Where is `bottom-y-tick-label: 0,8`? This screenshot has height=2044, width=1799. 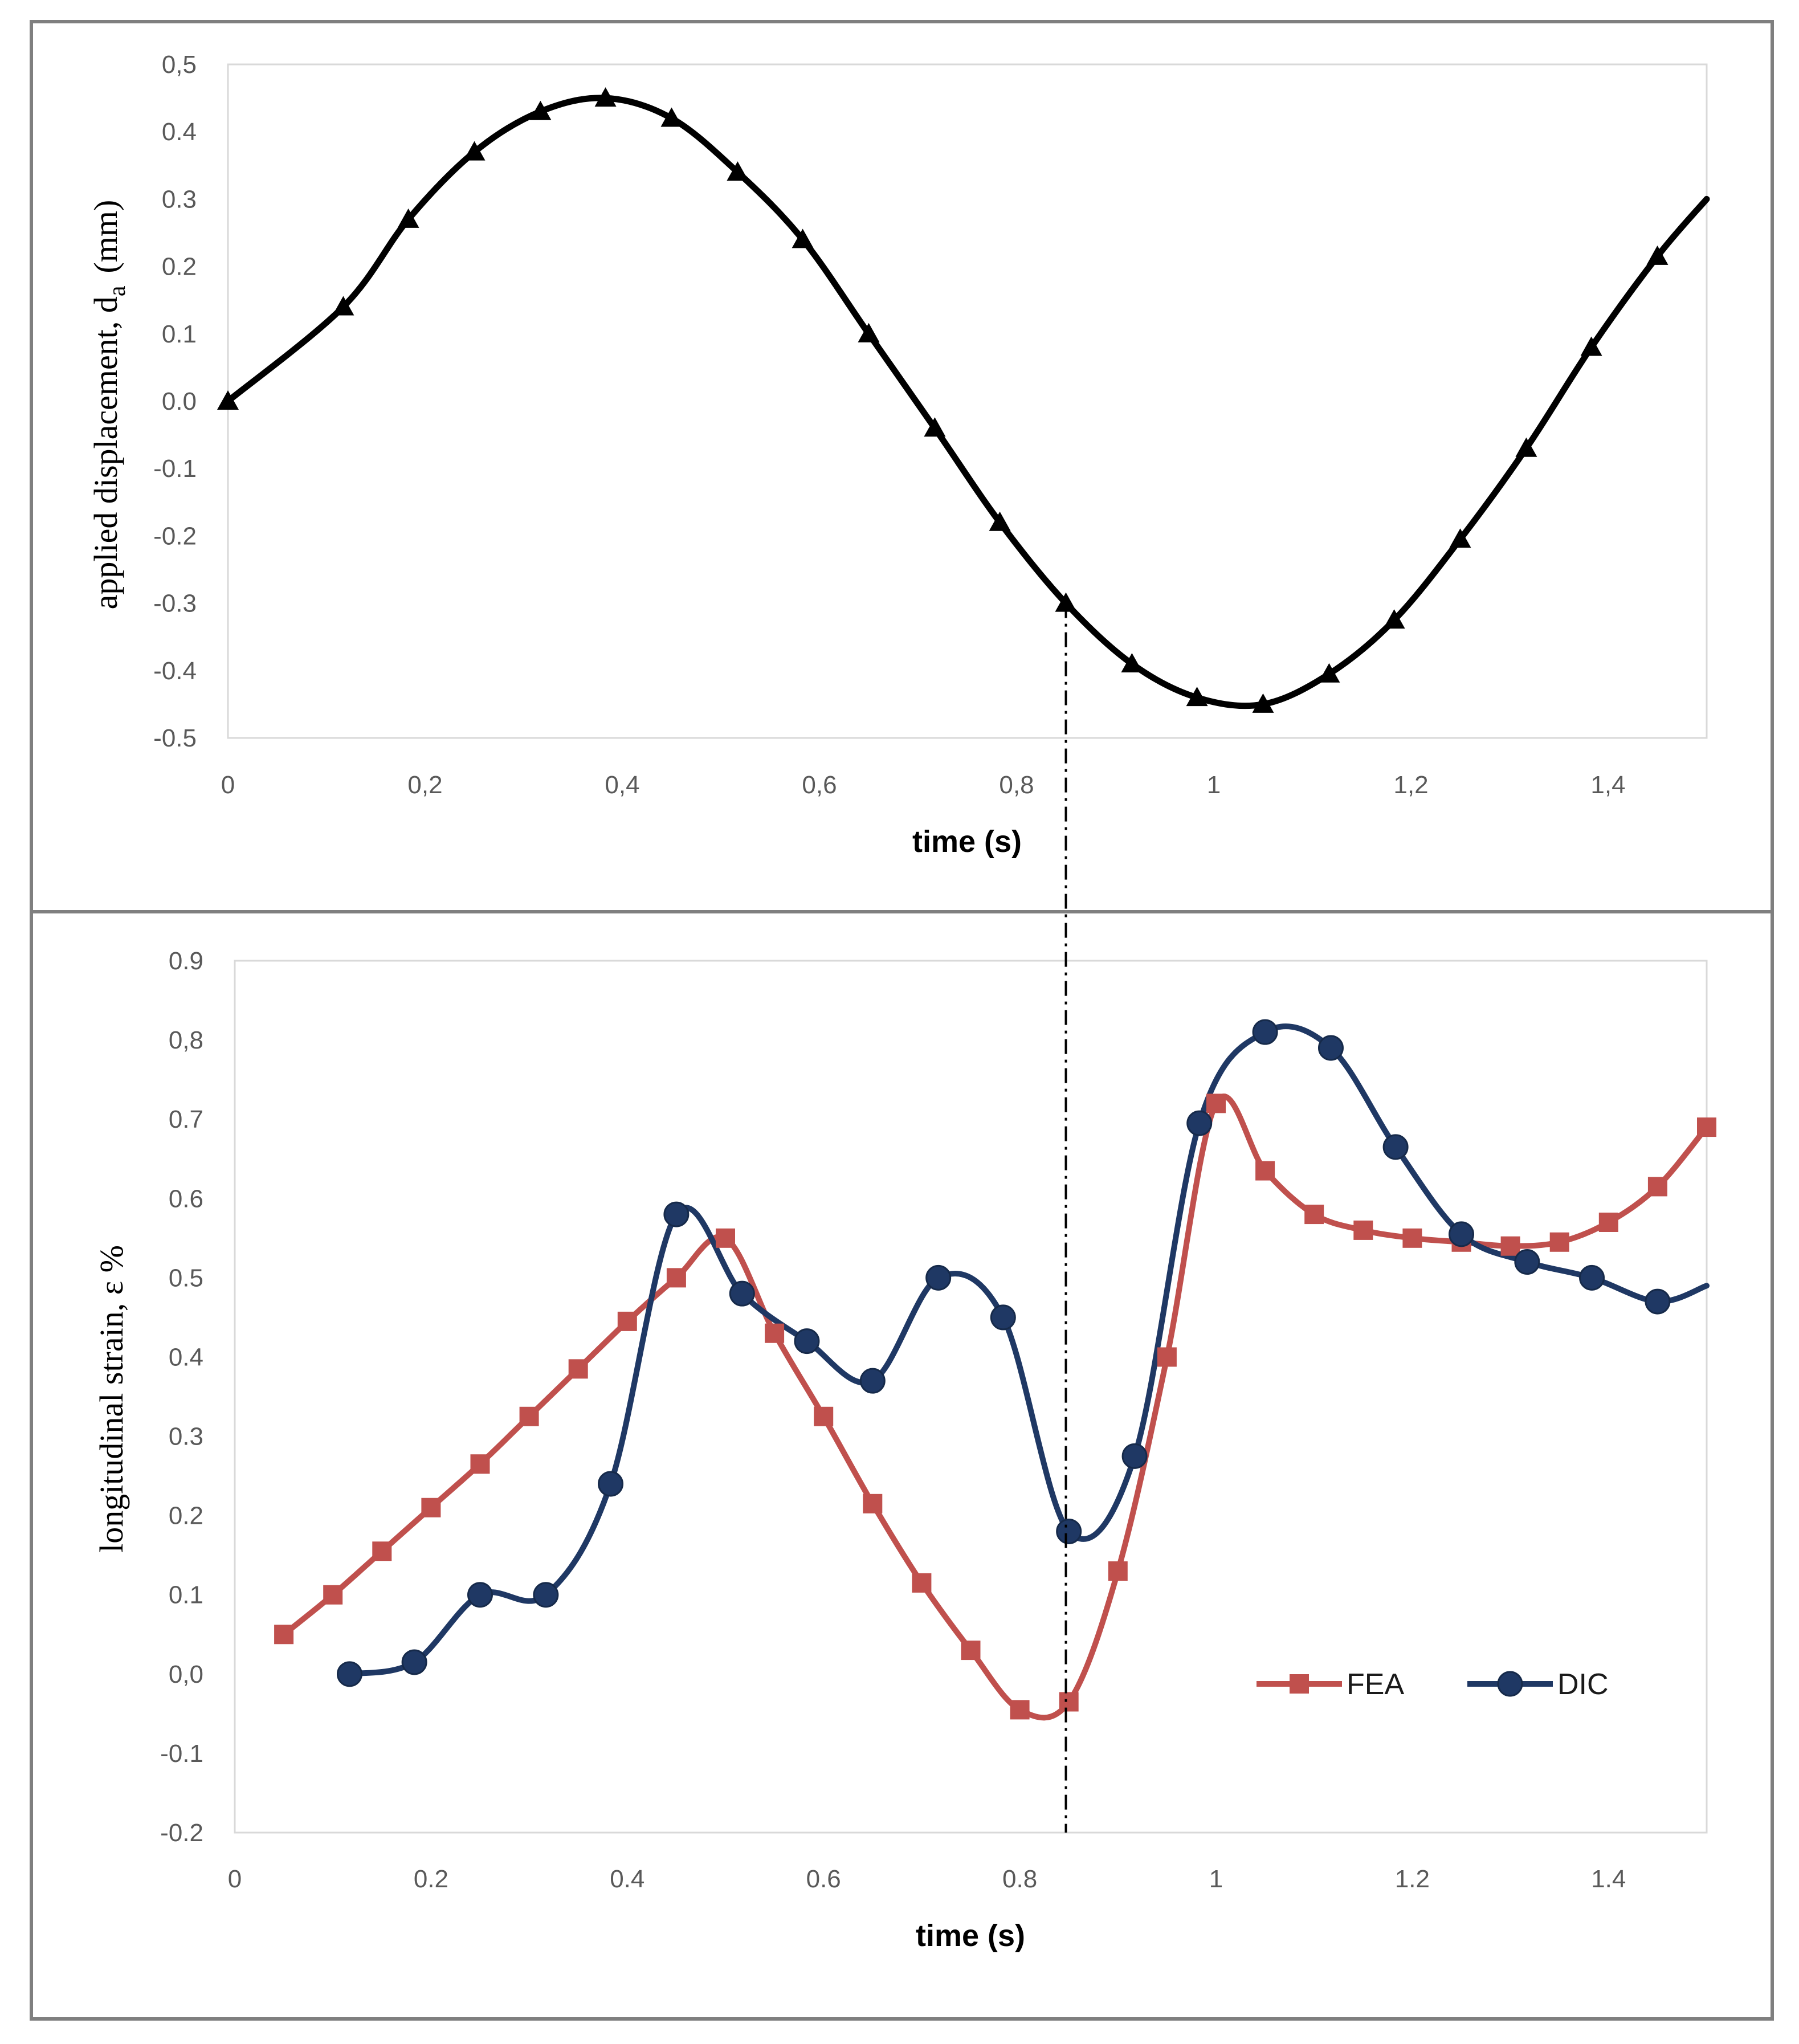
bottom-y-tick-label: 0,8 is located at coordinates (186, 1040).